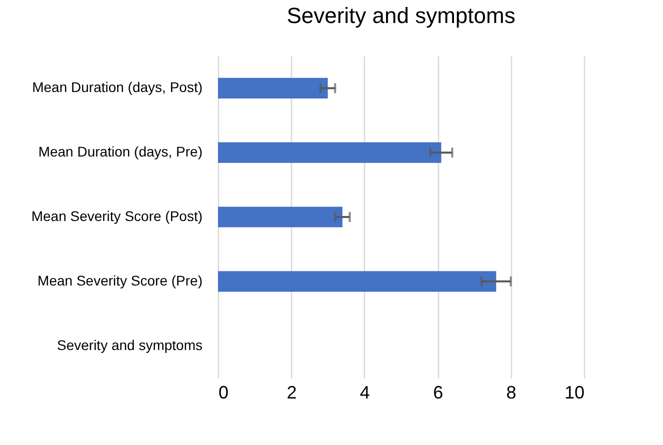 This screenshot has width=663, height=445. I want to click on y-tick-label: Mean Severity Score (Pre), so click(120, 280).